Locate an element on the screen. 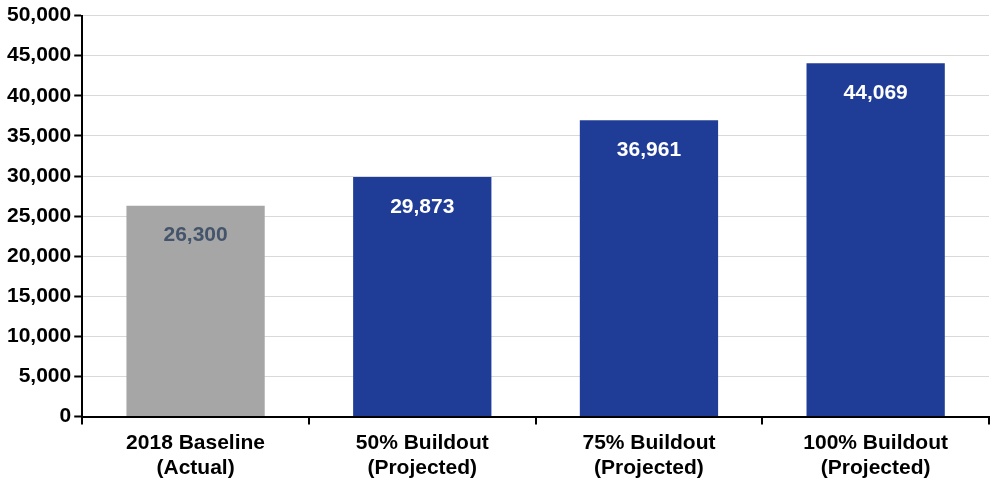 The height and width of the screenshot is (491, 1001). data-label: 44,069 is located at coordinates (875, 91).